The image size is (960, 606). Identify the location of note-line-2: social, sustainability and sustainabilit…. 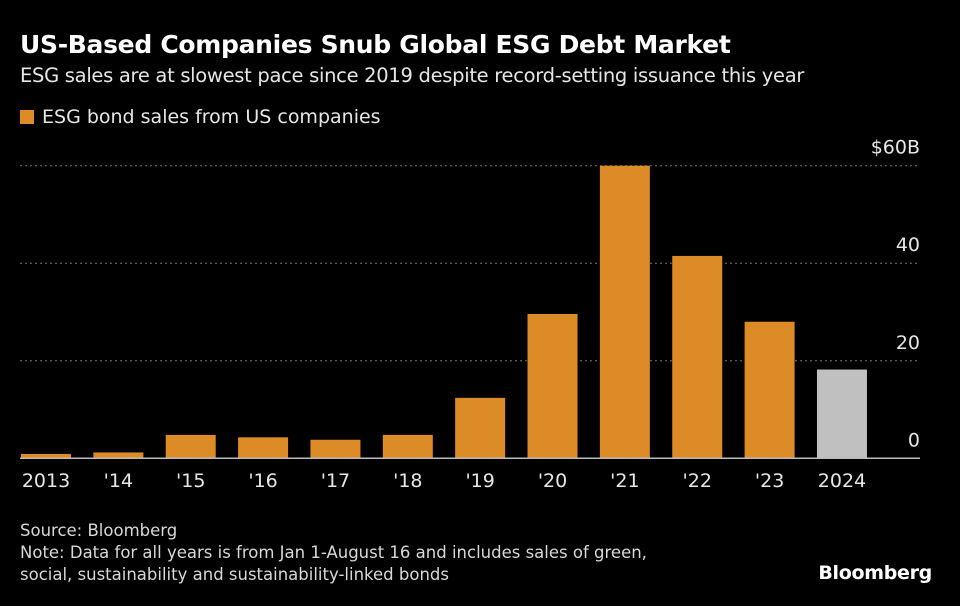
(234, 574).